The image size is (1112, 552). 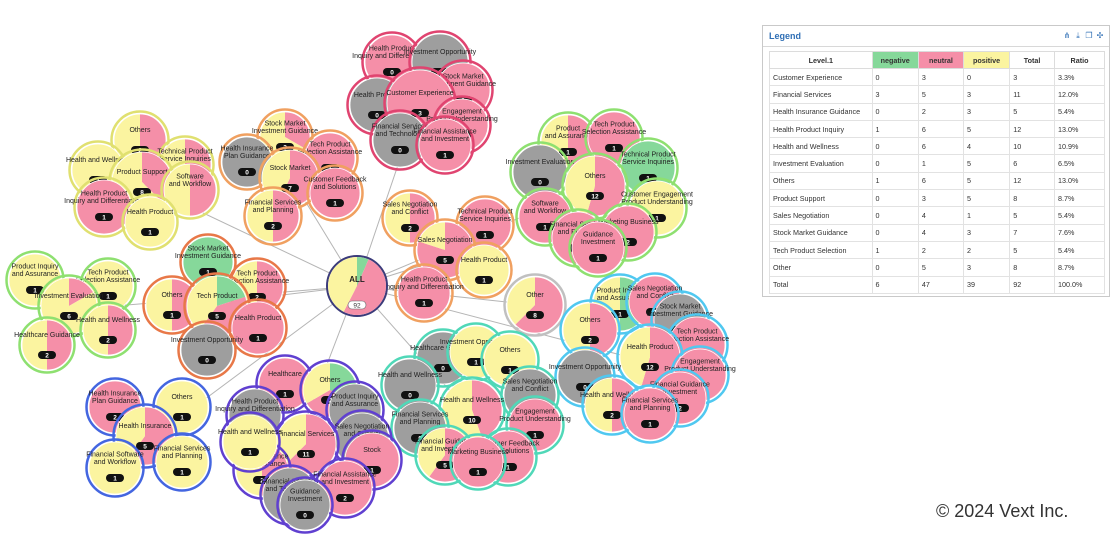 What do you see at coordinates (940, 60) in the screenshot?
I see `col-neutral: neutral` at bounding box center [940, 60].